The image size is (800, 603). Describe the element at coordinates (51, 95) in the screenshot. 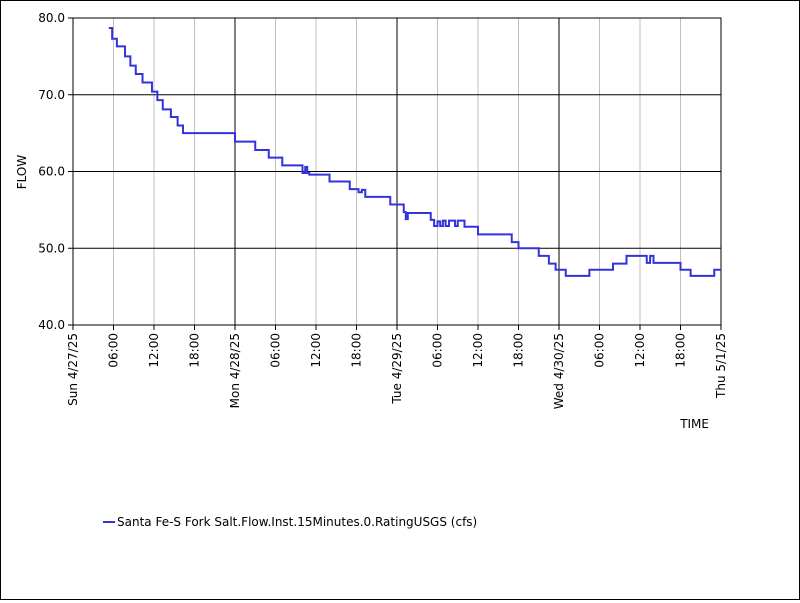

I see `y-tick-label: 70.0` at that location.